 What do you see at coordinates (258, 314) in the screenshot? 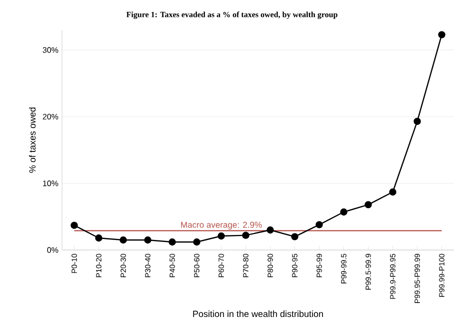
I see `x-axis-title: Position in the wealth distribution` at bounding box center [258, 314].